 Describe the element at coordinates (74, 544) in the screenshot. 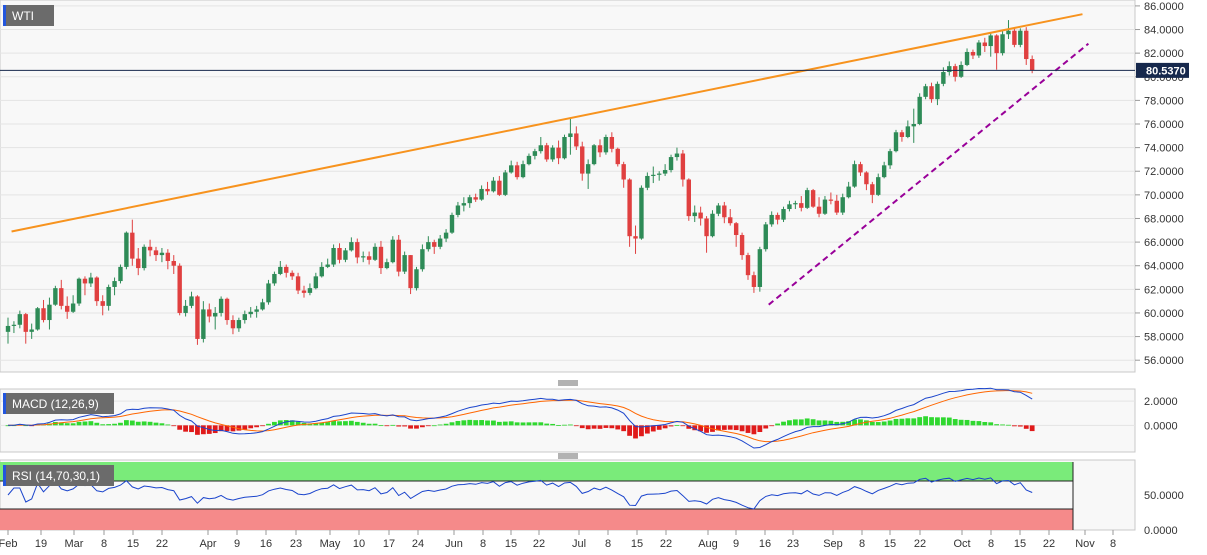

I see `x-tick-label: Mar` at that location.